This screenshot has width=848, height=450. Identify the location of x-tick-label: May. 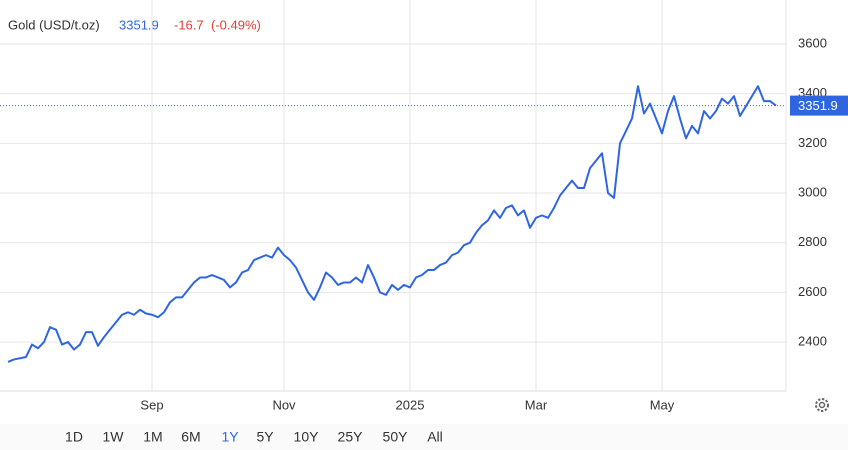
(662, 404).